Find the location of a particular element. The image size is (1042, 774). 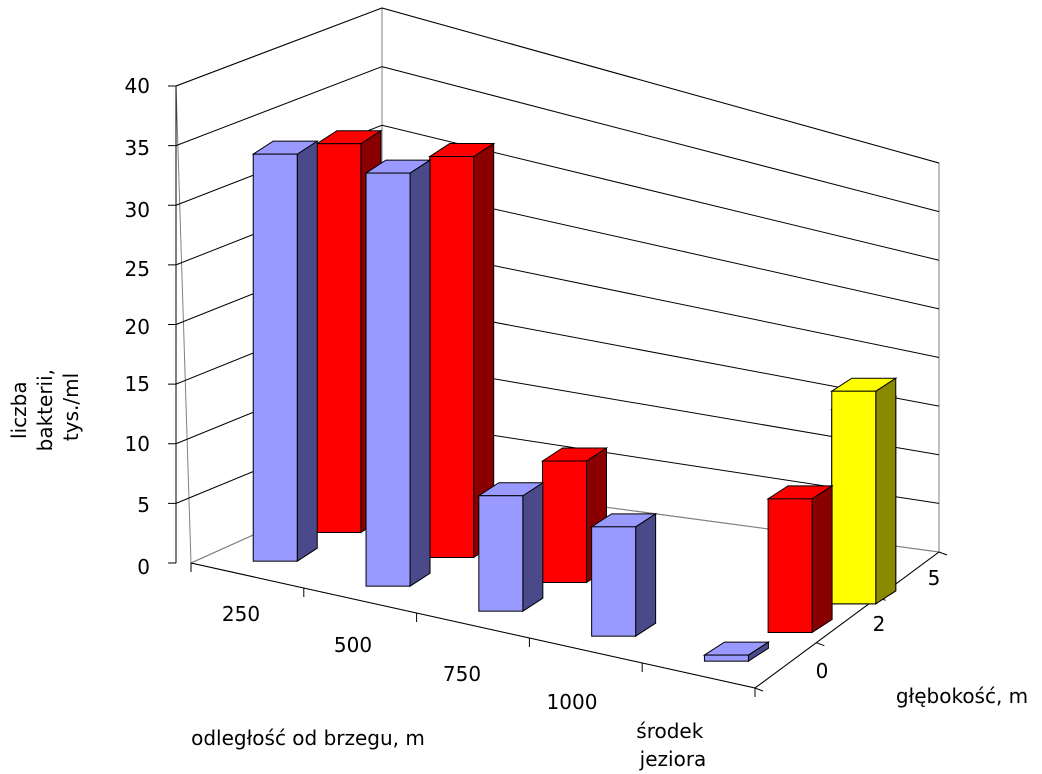

z-tick-label: 2 is located at coordinates (879, 624).